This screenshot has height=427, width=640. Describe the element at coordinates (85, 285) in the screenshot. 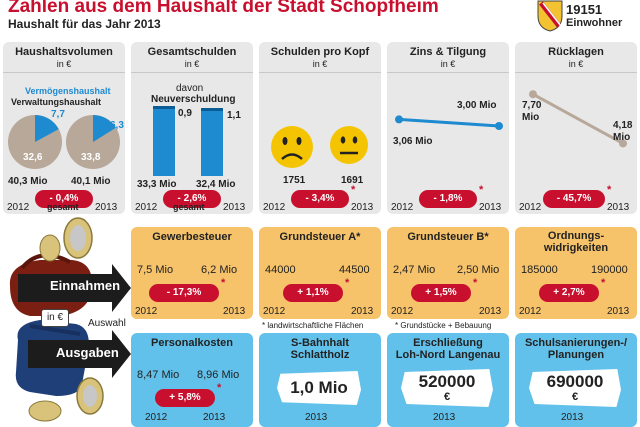

I see `einnahmen-label: Einnahmen` at that location.